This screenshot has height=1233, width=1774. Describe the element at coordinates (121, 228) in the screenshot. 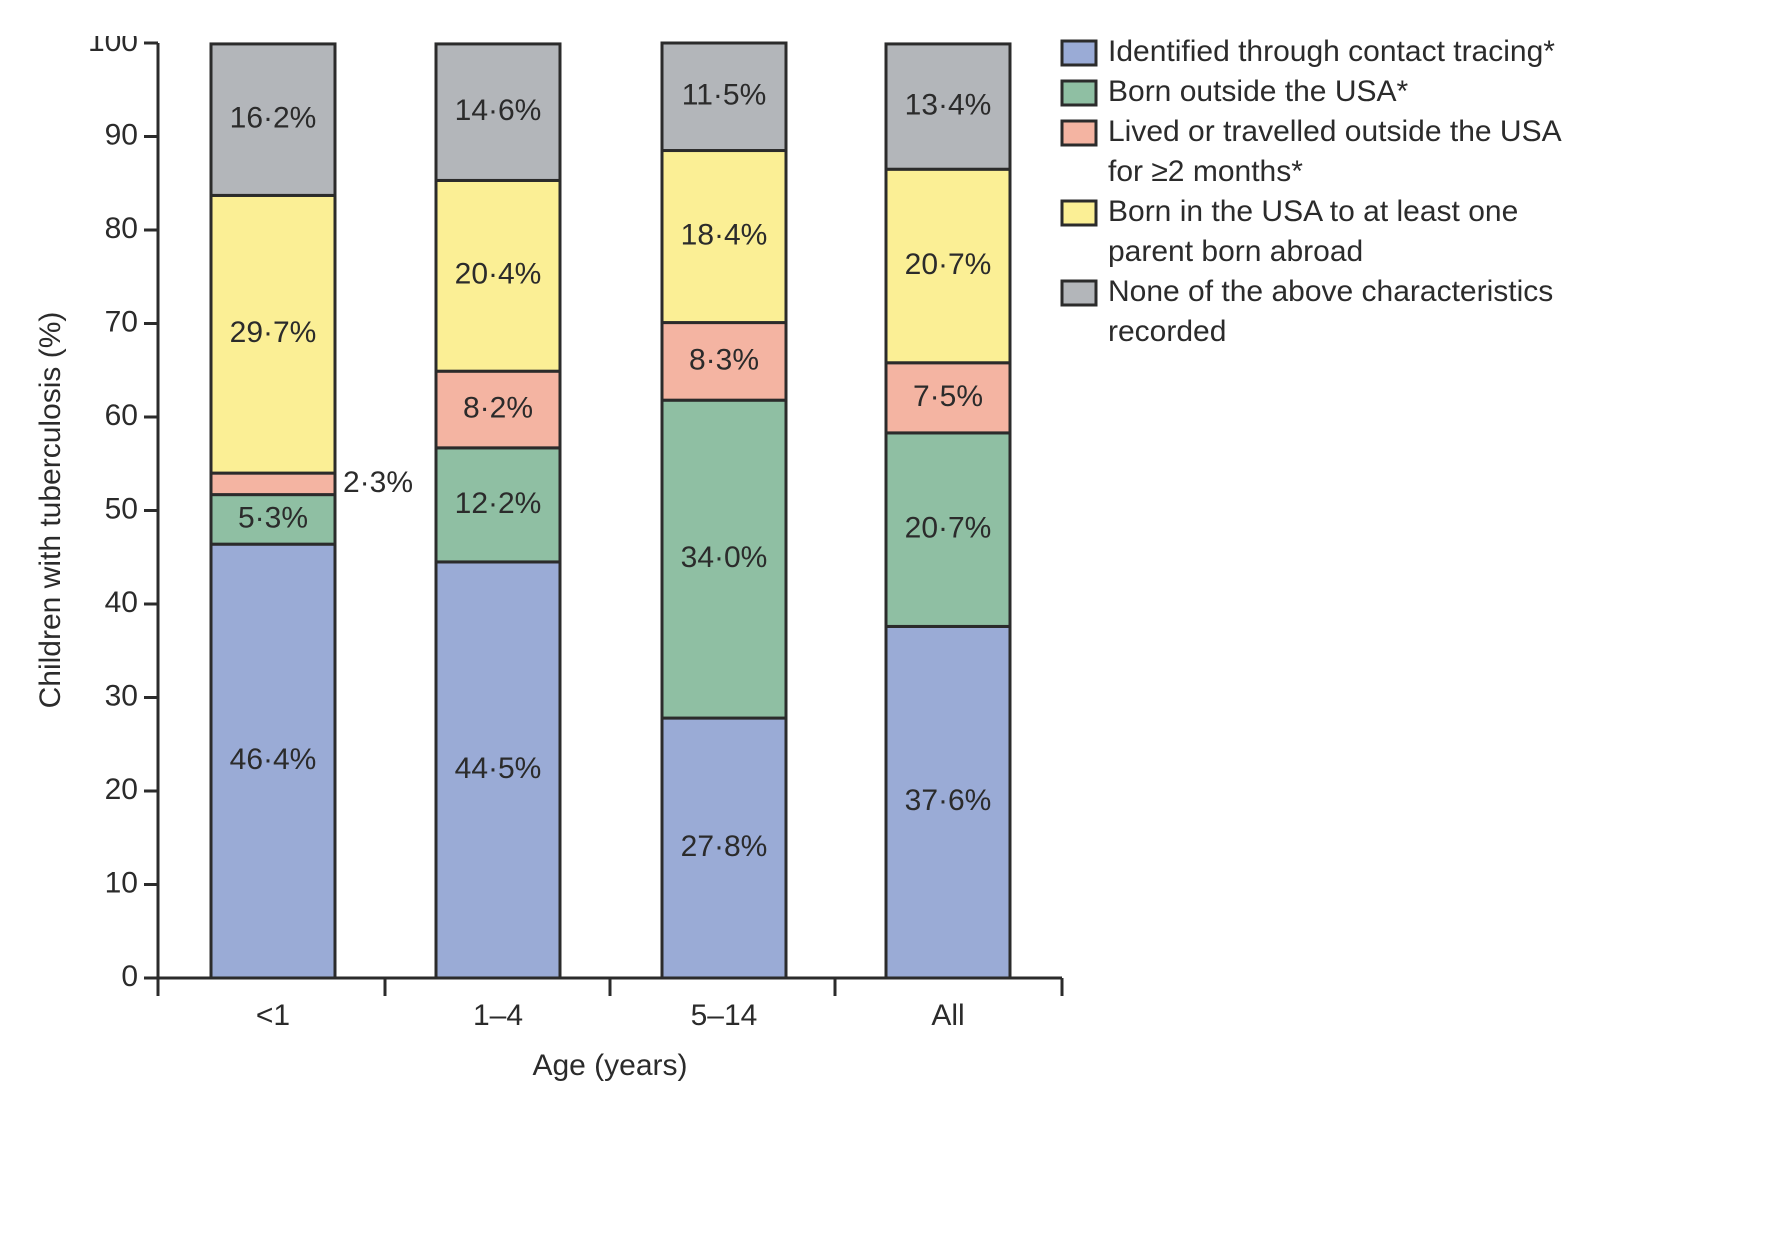

I see `y-tick-label-80: 80` at that location.